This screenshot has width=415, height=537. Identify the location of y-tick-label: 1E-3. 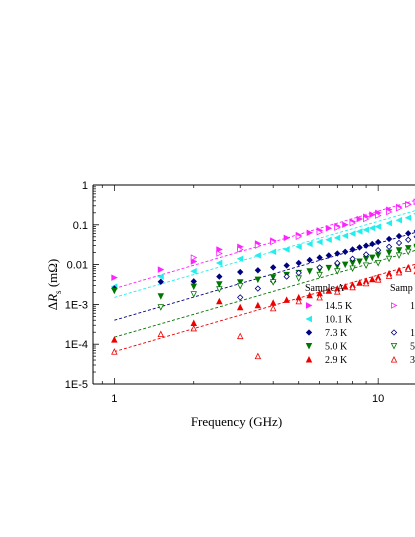
(76, 305).